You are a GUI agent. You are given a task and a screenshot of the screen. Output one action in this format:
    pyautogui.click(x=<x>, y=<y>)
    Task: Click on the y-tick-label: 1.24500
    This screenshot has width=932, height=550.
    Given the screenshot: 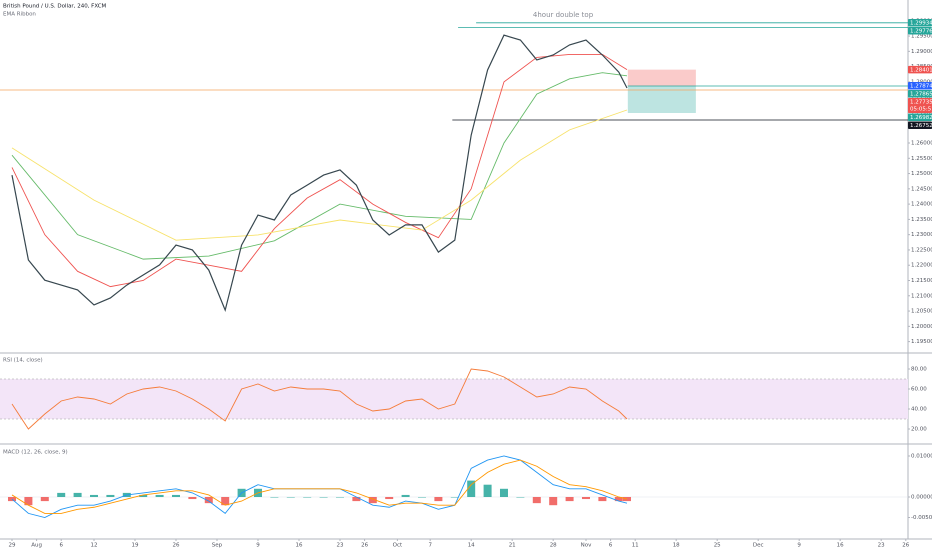 What is the action you would take?
    pyautogui.click(x=921, y=189)
    